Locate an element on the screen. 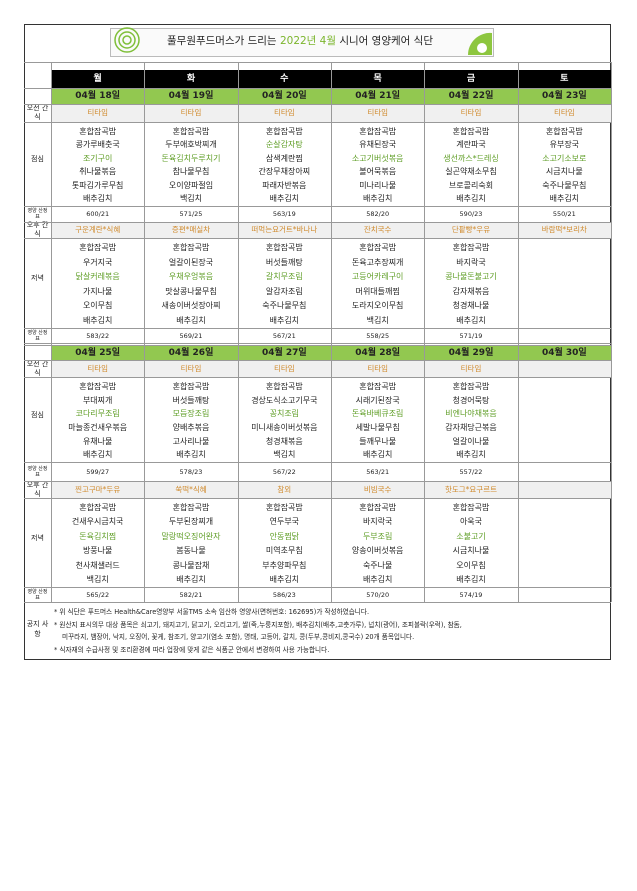 The width and height of the screenshot is (637, 891). weekday: 금 is located at coordinates (471, 79).